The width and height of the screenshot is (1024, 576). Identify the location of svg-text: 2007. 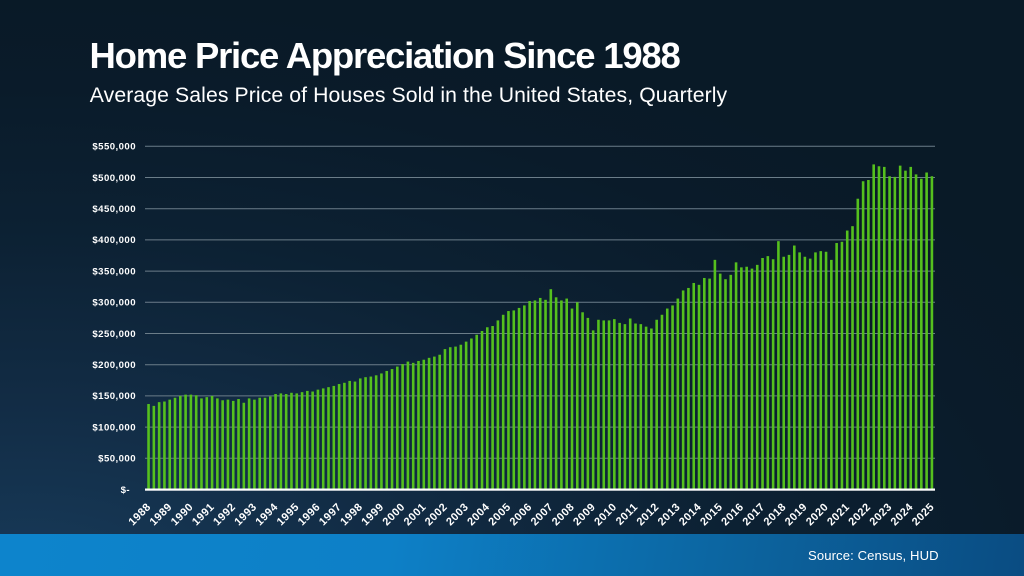
(542, 514).